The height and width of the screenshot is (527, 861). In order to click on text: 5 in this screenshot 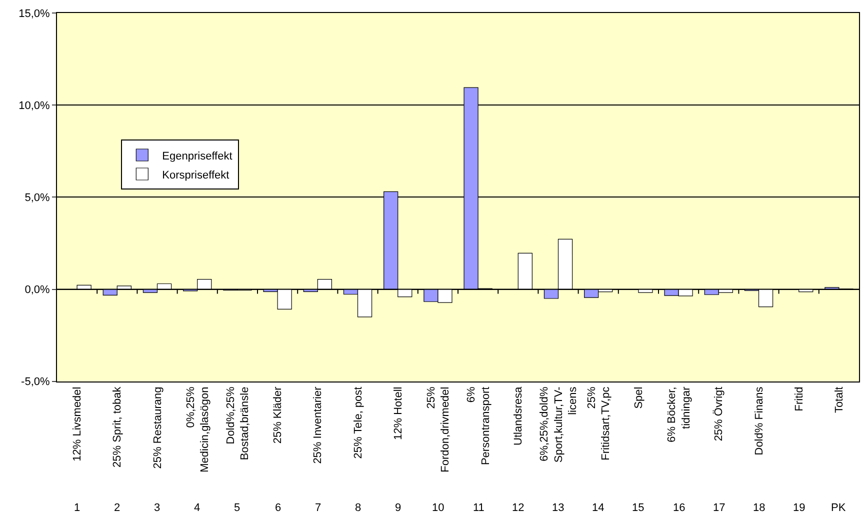, I will do `click(237, 508)`.